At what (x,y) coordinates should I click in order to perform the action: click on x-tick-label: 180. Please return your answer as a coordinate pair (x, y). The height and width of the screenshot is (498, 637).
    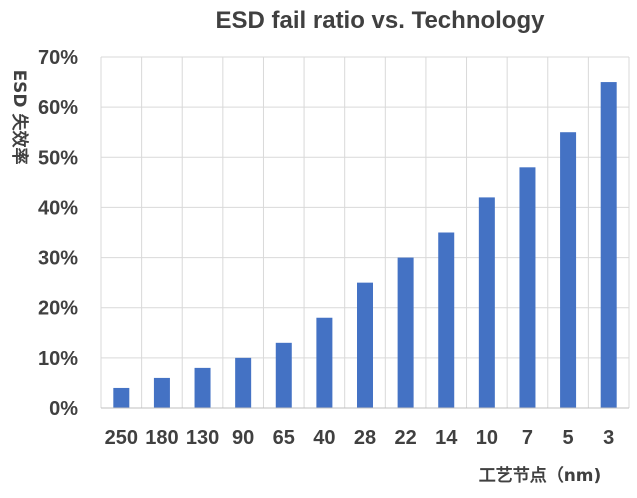
    Looking at the image, I should click on (161, 438).